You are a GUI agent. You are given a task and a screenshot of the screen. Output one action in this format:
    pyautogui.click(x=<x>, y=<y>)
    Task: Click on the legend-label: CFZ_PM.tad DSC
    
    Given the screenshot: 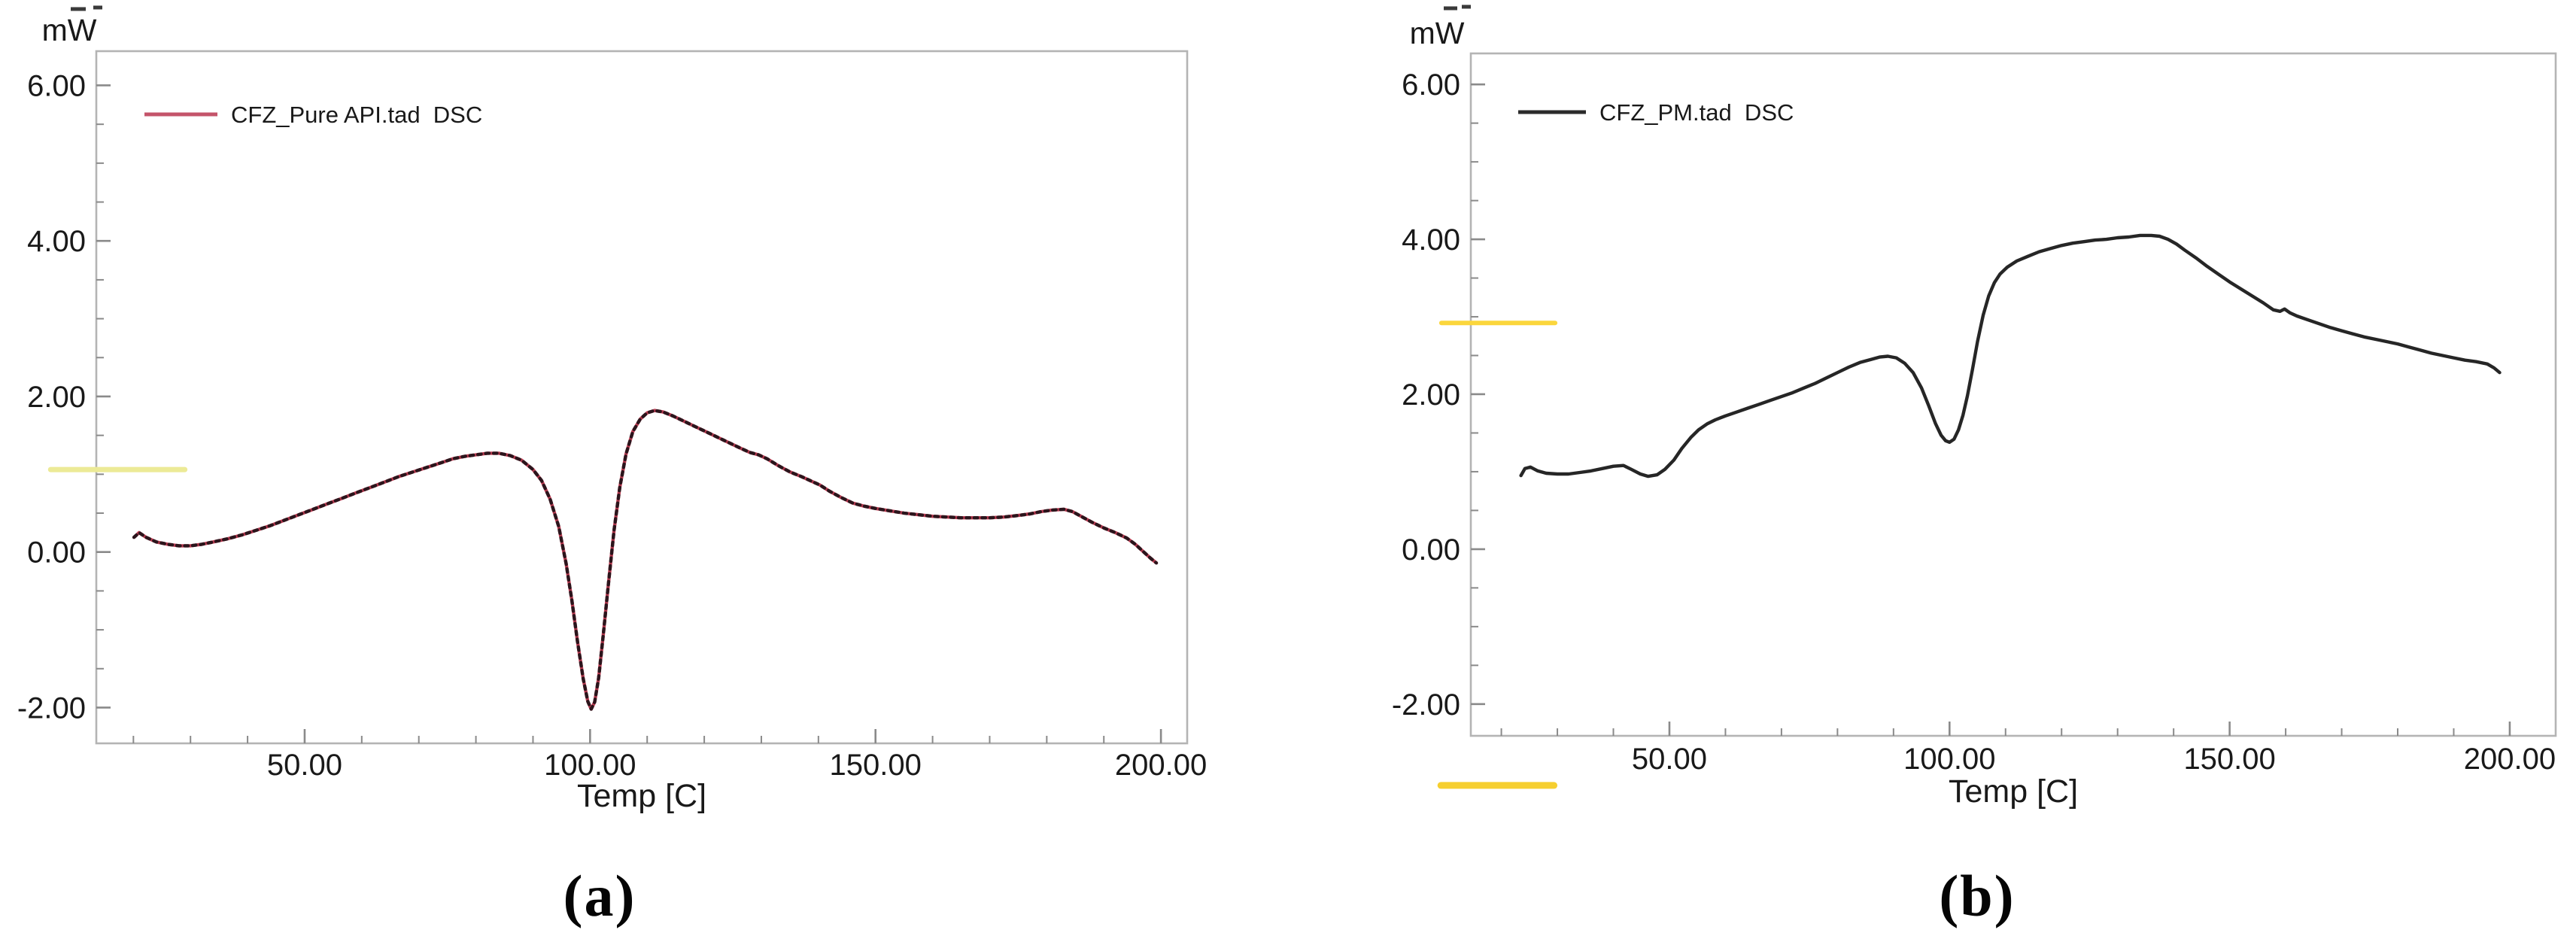 What is the action you would take?
    pyautogui.click(x=1697, y=112)
    